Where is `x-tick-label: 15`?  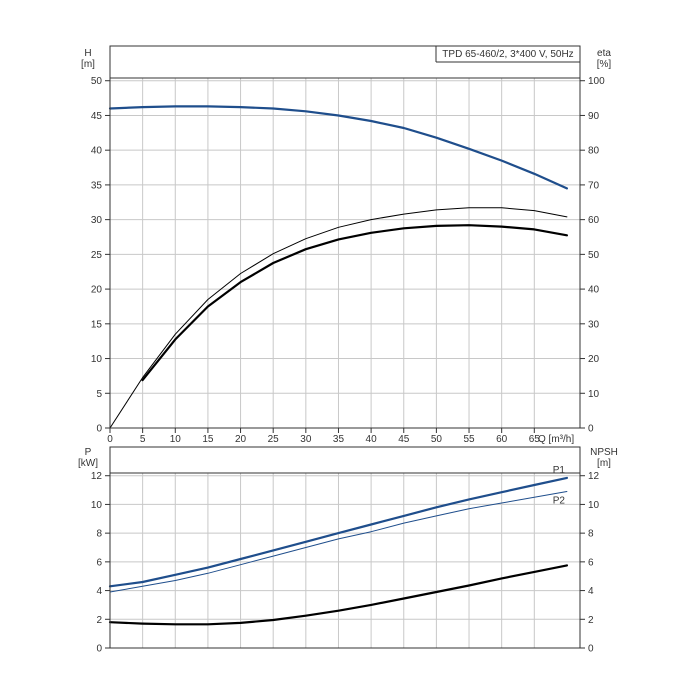
x-tick-label: 15 is located at coordinates (208, 439).